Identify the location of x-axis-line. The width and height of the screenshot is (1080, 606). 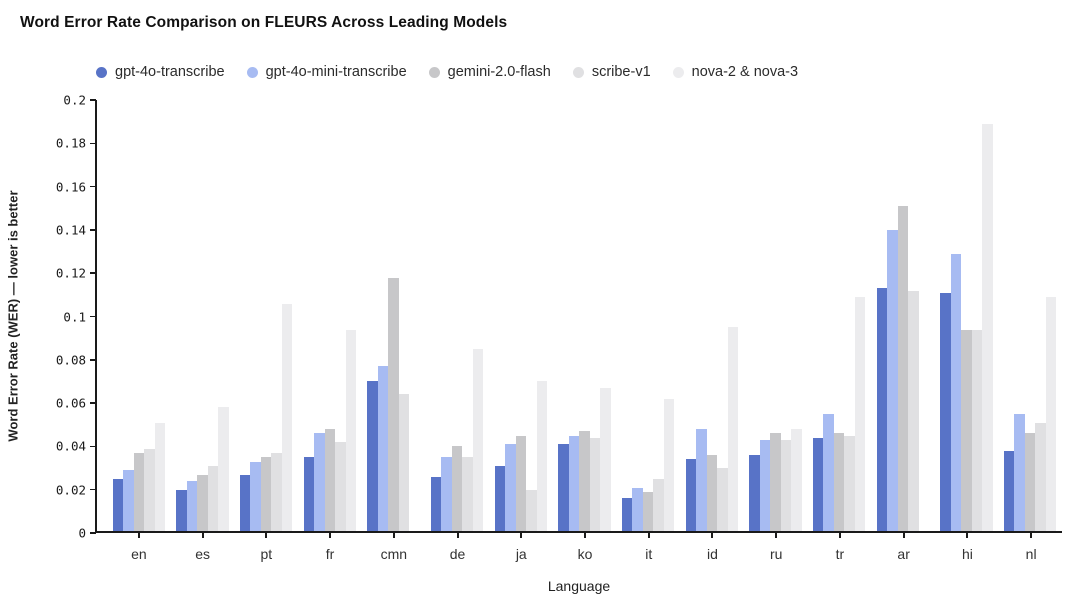
(578, 532).